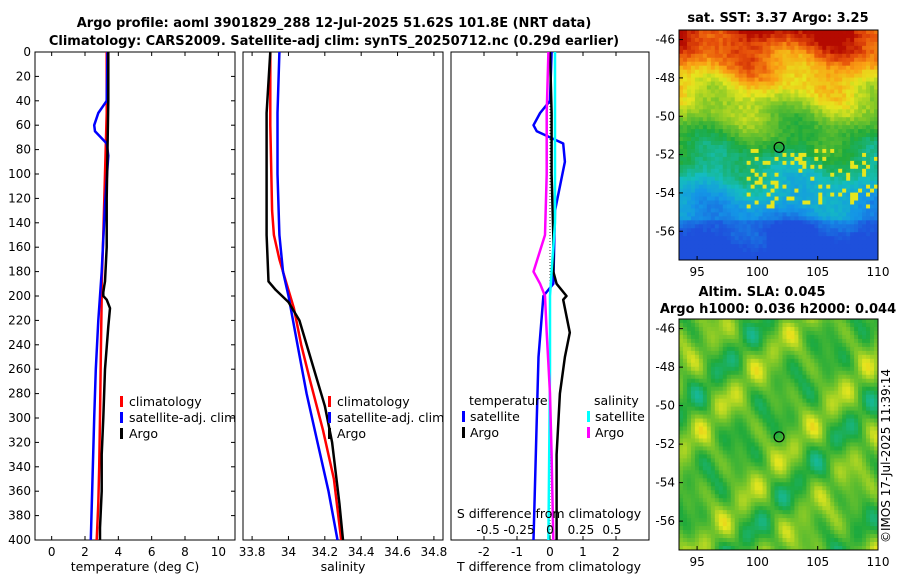 Image resolution: width=900 pixels, height=580 pixels. Describe the element at coordinates (778, 434) in the screenshot. I see `sla-heatmap` at that location.